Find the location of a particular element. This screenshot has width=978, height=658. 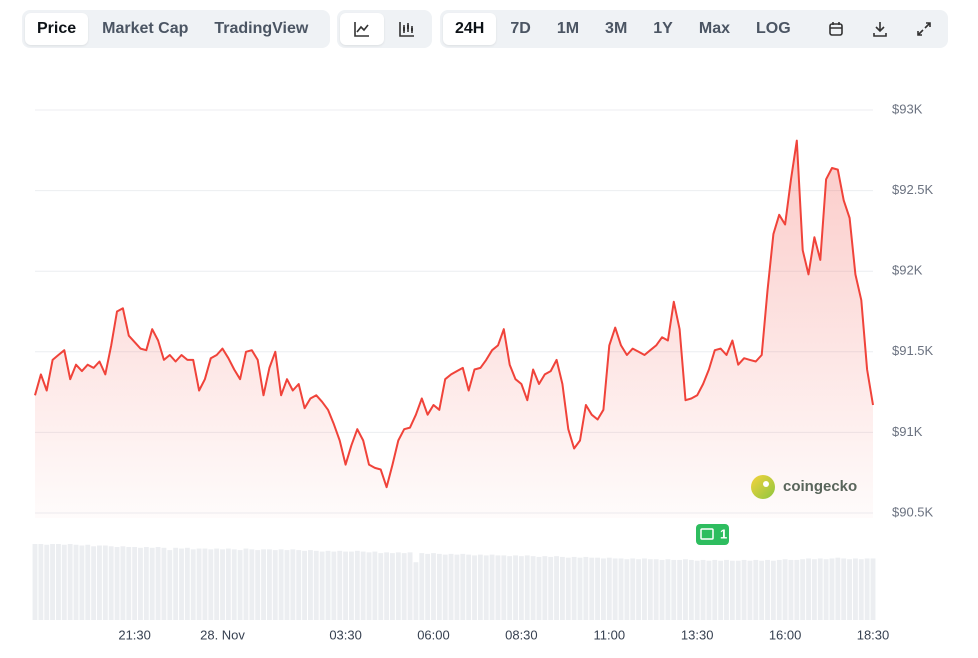

view-toggle: Price Market Cap TradingView is located at coordinates (176, 29).